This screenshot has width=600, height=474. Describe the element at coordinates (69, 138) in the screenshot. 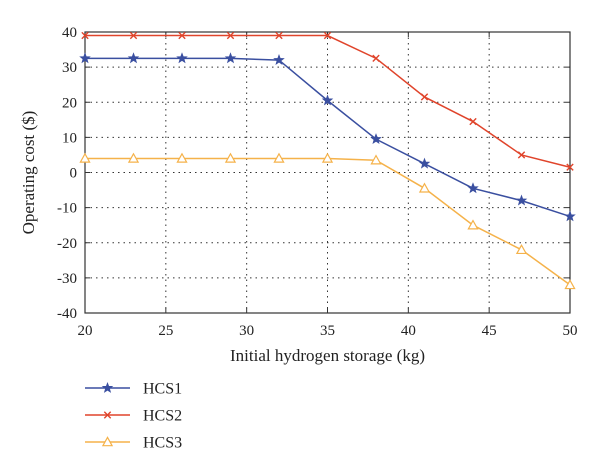

I see `y-tick-label: 10` at that location.